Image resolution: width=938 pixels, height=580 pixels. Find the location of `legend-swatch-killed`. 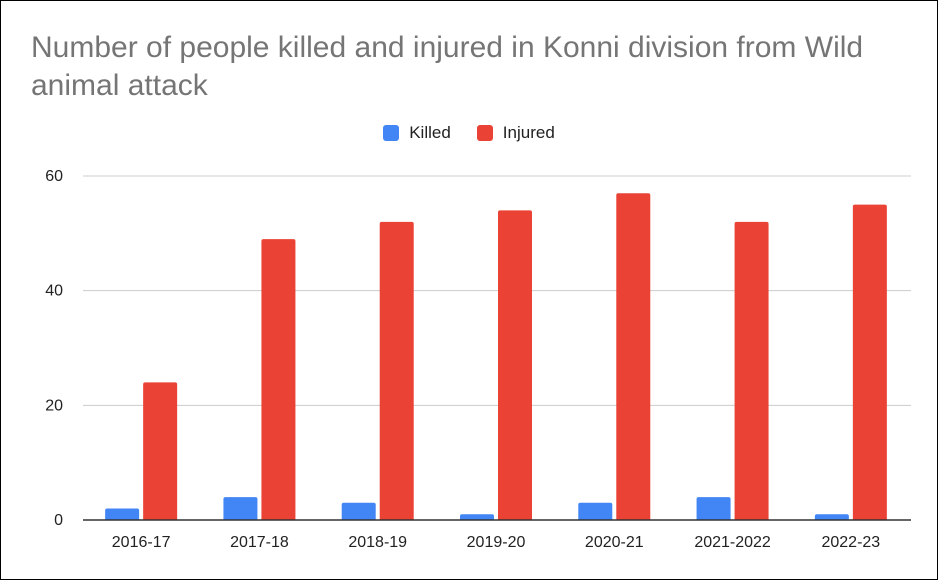

legend-swatch-killed is located at coordinates (391, 133).